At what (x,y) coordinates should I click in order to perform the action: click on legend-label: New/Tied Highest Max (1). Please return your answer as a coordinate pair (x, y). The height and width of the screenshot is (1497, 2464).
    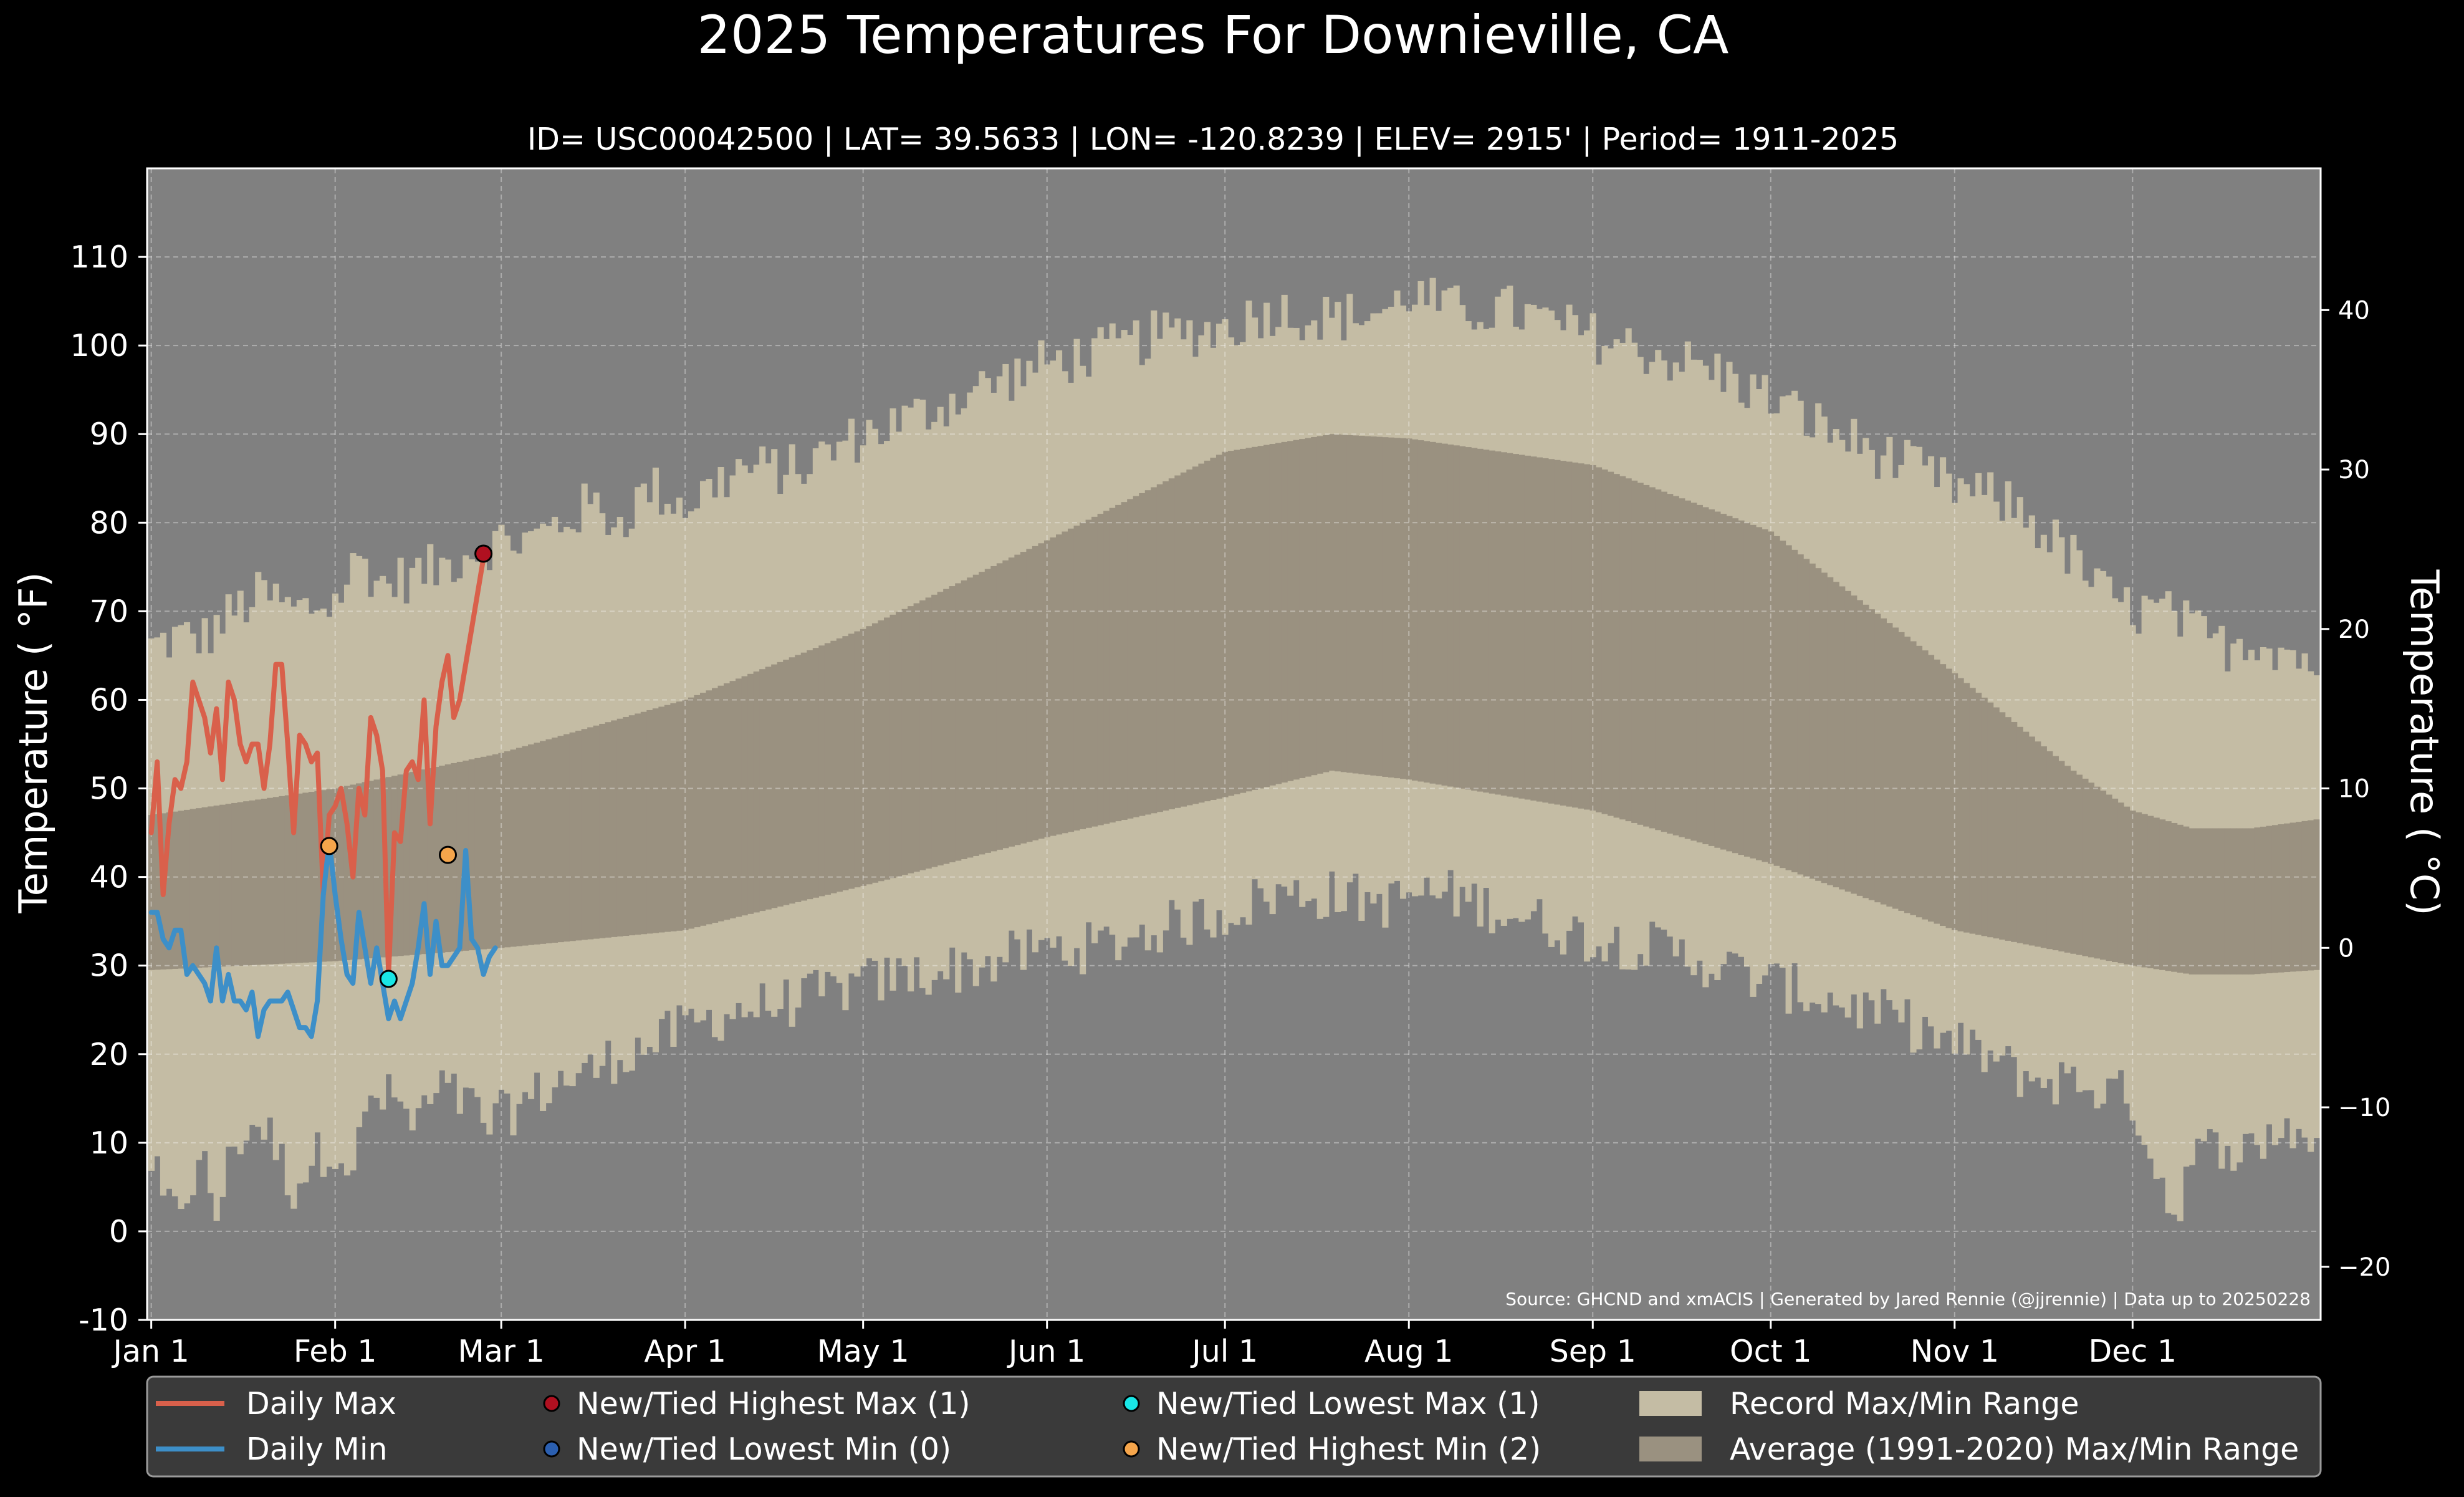
    Looking at the image, I should click on (774, 1404).